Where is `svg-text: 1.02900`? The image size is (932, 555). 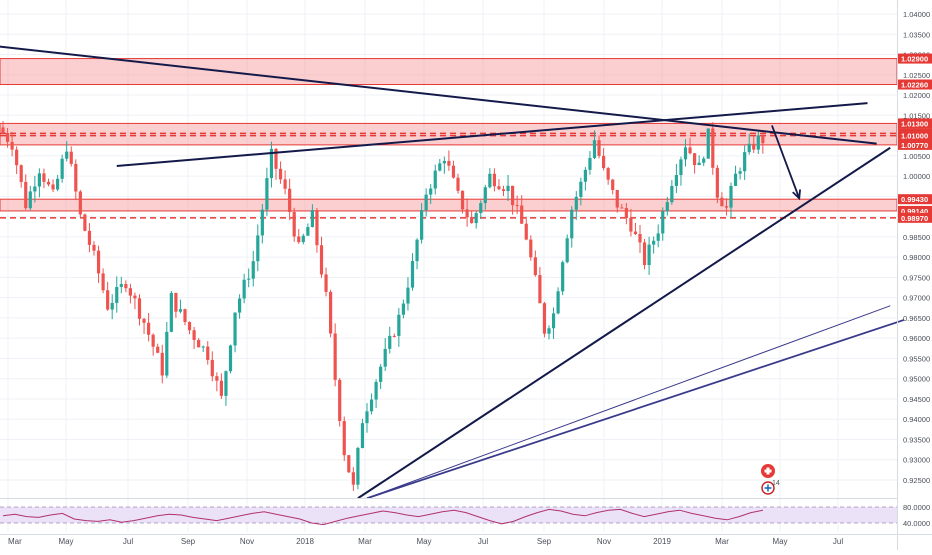
svg-text: 1.02900 is located at coordinates (914, 59).